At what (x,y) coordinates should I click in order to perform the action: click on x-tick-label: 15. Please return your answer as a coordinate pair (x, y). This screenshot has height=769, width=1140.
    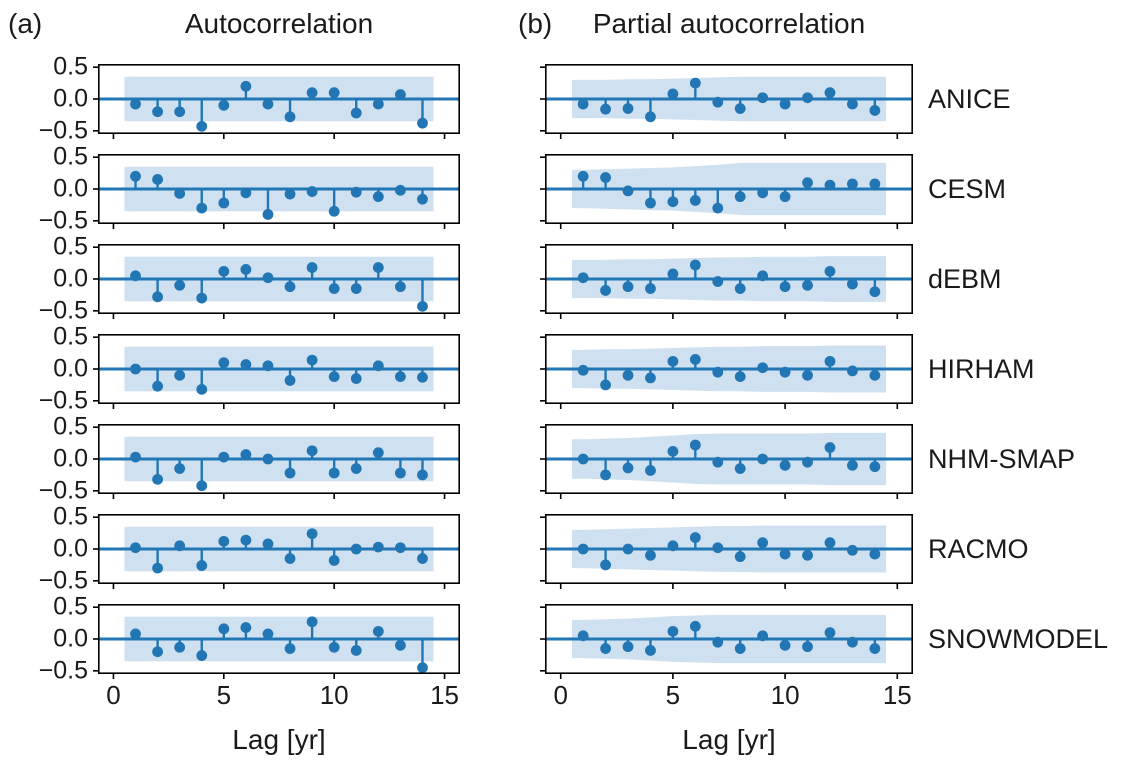
    Looking at the image, I should click on (445, 695).